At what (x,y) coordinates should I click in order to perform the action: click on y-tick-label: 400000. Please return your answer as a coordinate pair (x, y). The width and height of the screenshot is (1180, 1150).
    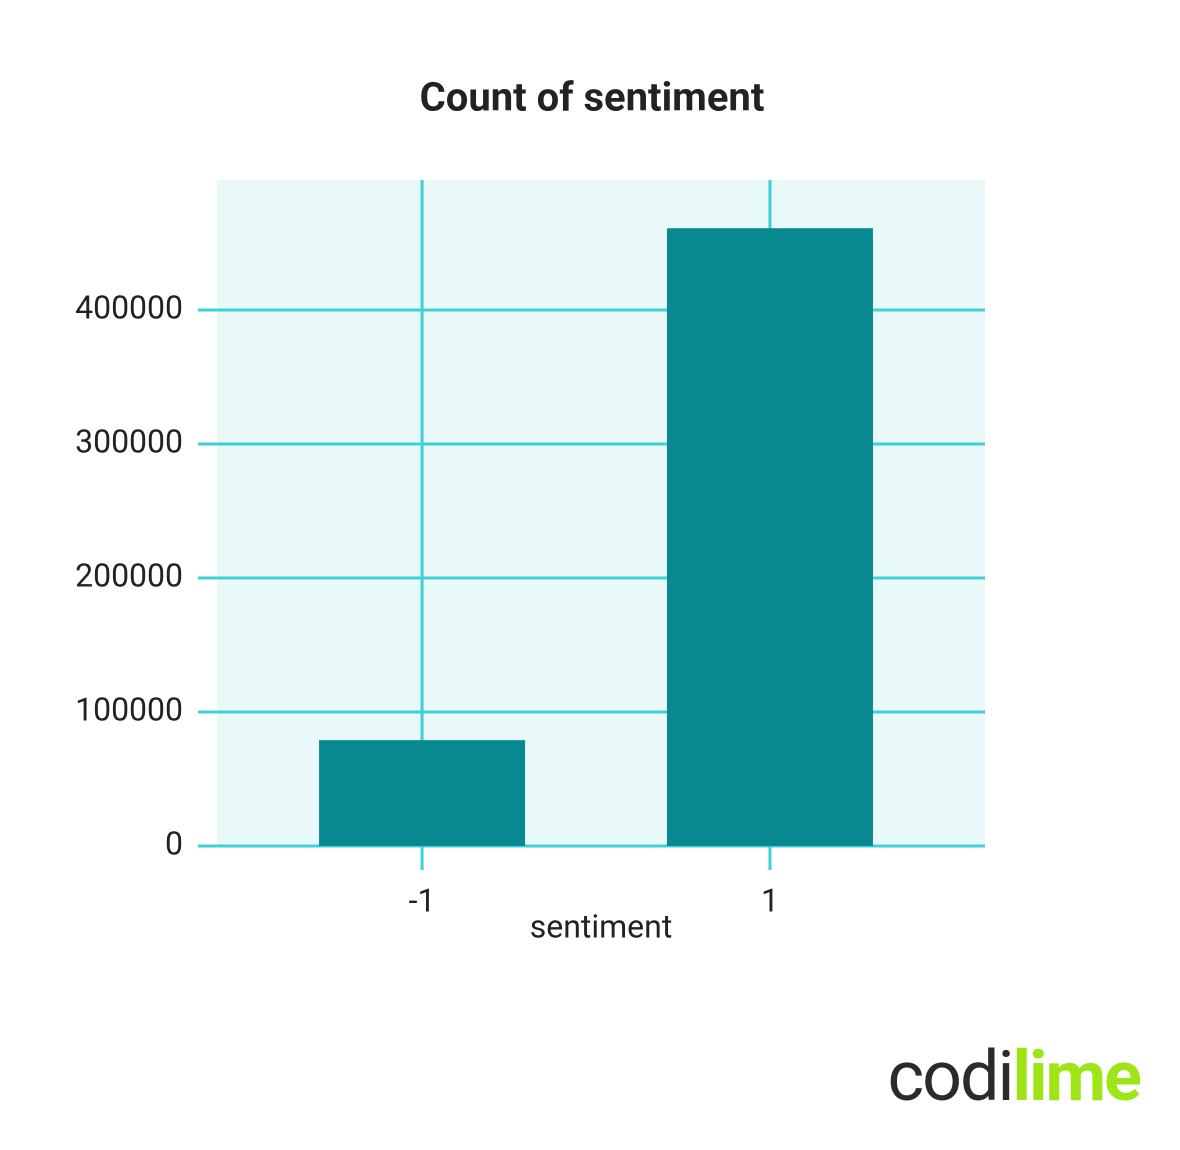
    Looking at the image, I should click on (129, 307).